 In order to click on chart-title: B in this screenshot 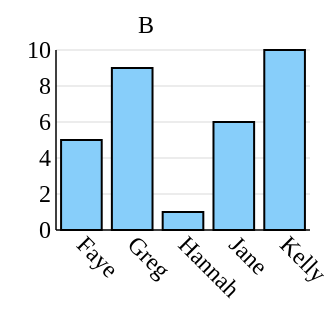, I will do `click(146, 26)`.